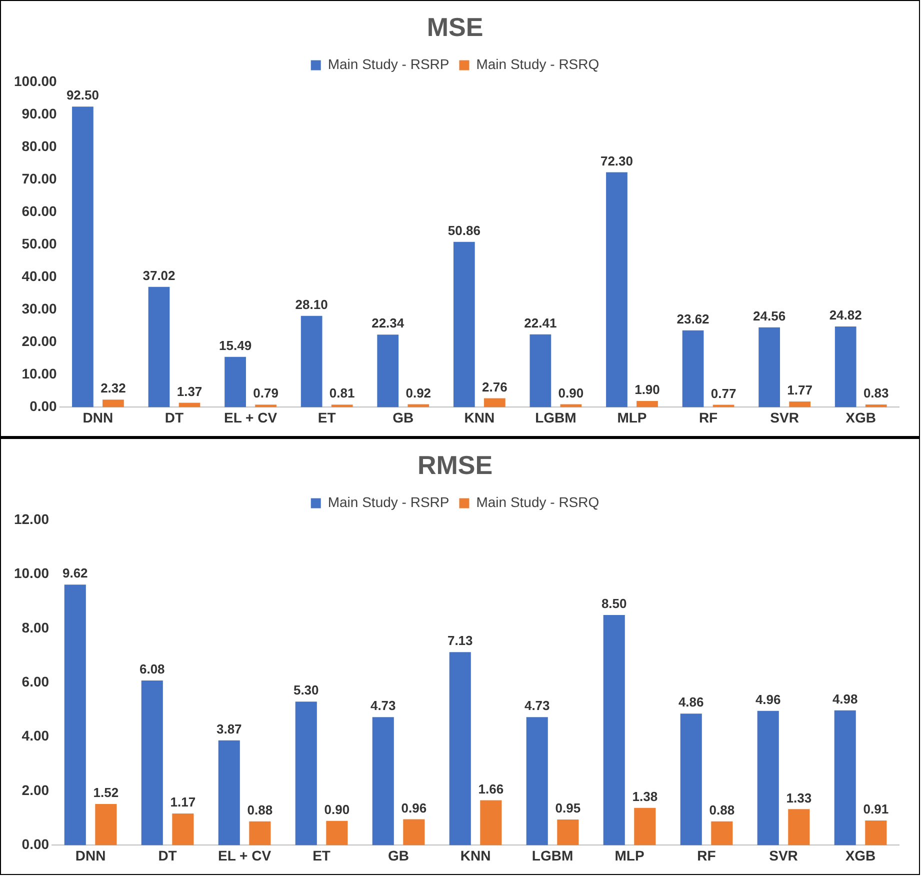 Image resolution: width=922 pixels, height=883 pixels. Describe the element at coordinates (40, 276) in the screenshot. I see `y-tick-label: 40.00` at that location.